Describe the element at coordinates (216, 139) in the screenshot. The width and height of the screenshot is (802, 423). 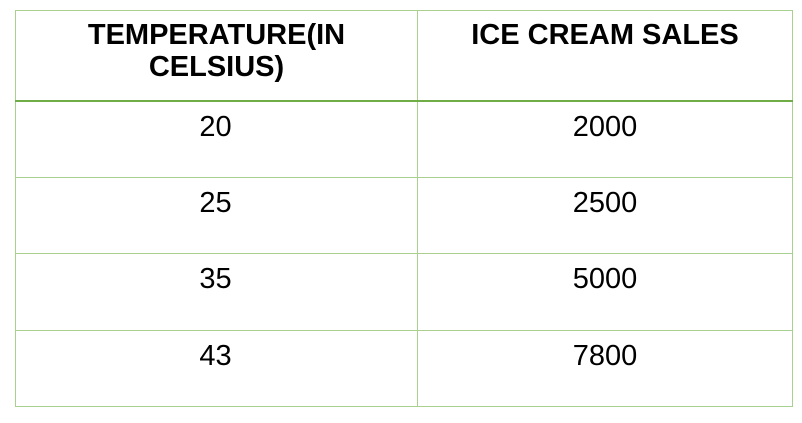
I see `cell-temperature: 20` at that location.